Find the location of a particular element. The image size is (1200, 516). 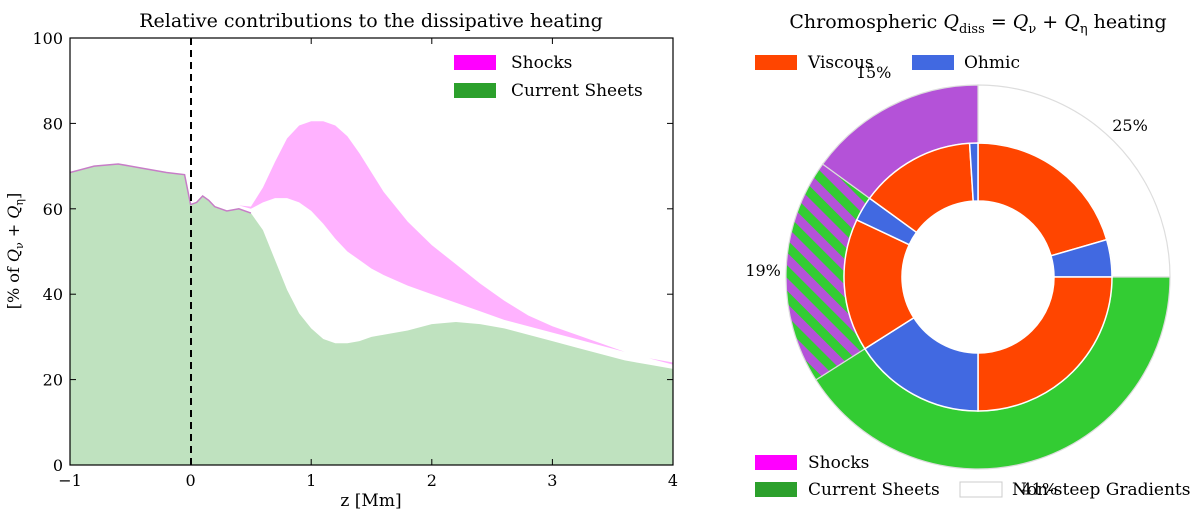

legend-label-shocks-2: Shocks is located at coordinates (838, 463).